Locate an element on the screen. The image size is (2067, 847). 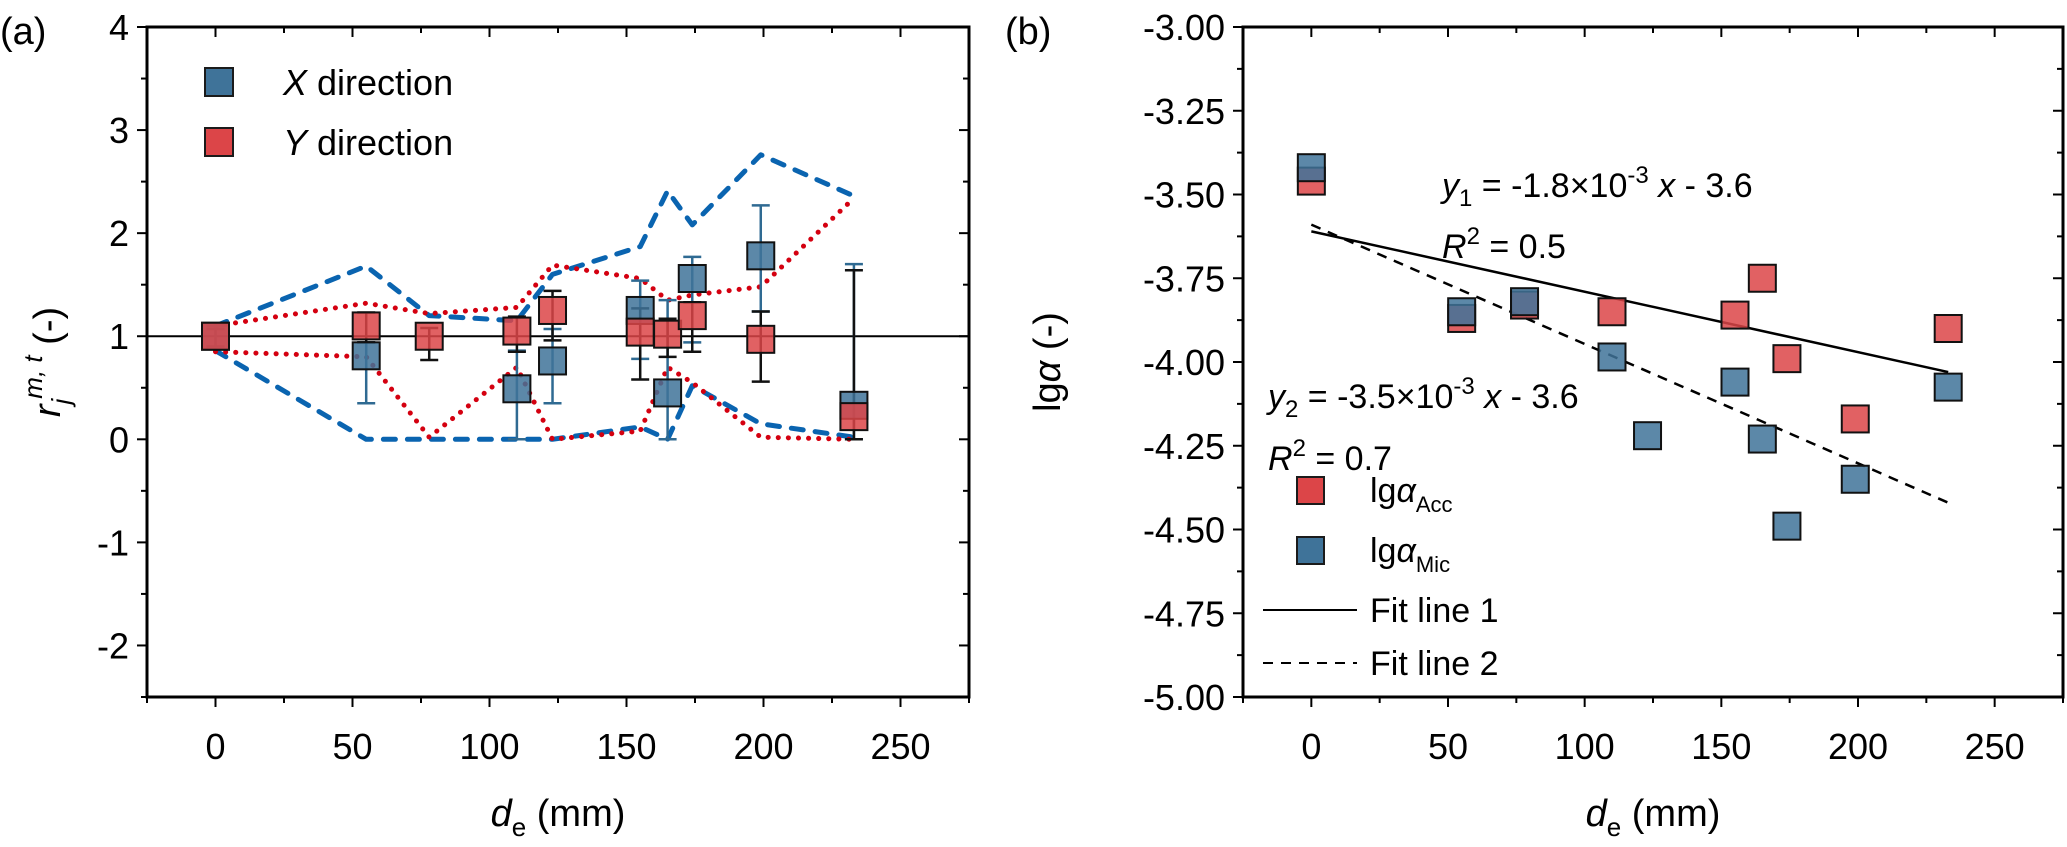
y-tick-label: -4.25 is located at coordinates (1184, 446).